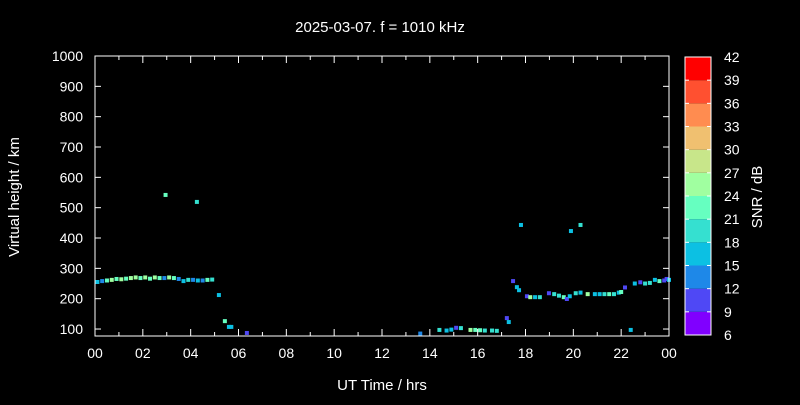 The width and height of the screenshot is (800, 405). Describe the element at coordinates (72, 117) in the screenshot. I see `y-tick-label: 800` at that location.